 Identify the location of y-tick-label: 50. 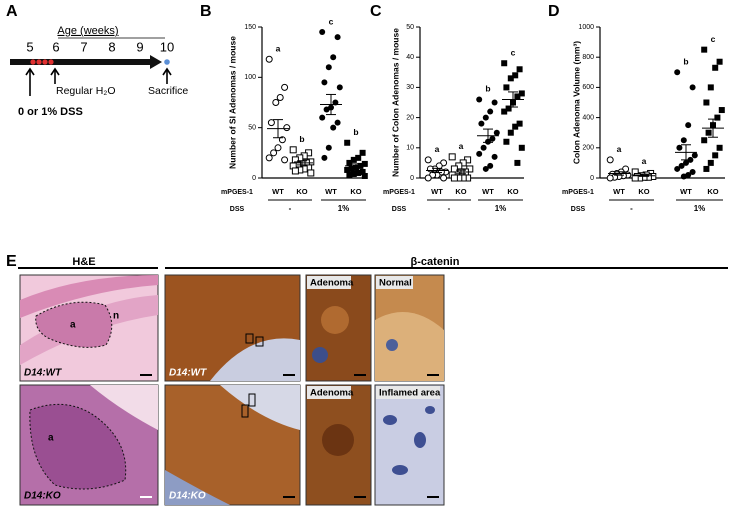
(252, 128).